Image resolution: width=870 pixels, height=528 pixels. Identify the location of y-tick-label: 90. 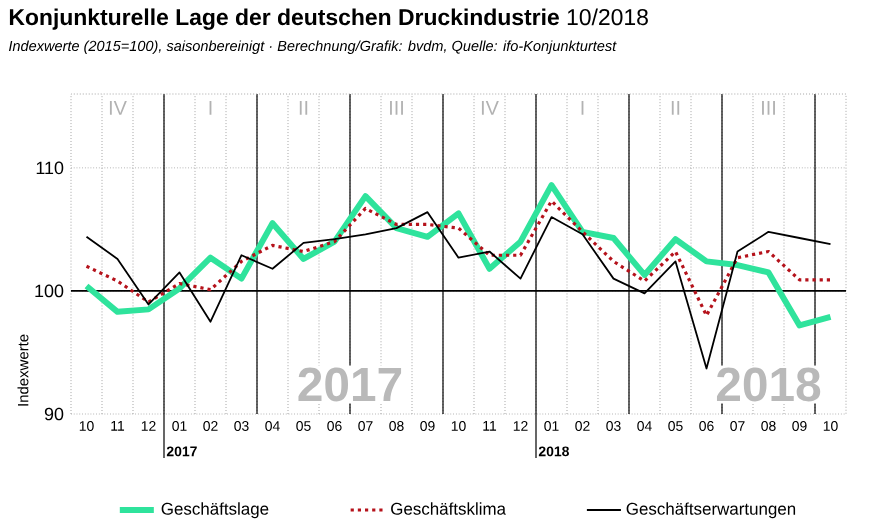
(54, 414).